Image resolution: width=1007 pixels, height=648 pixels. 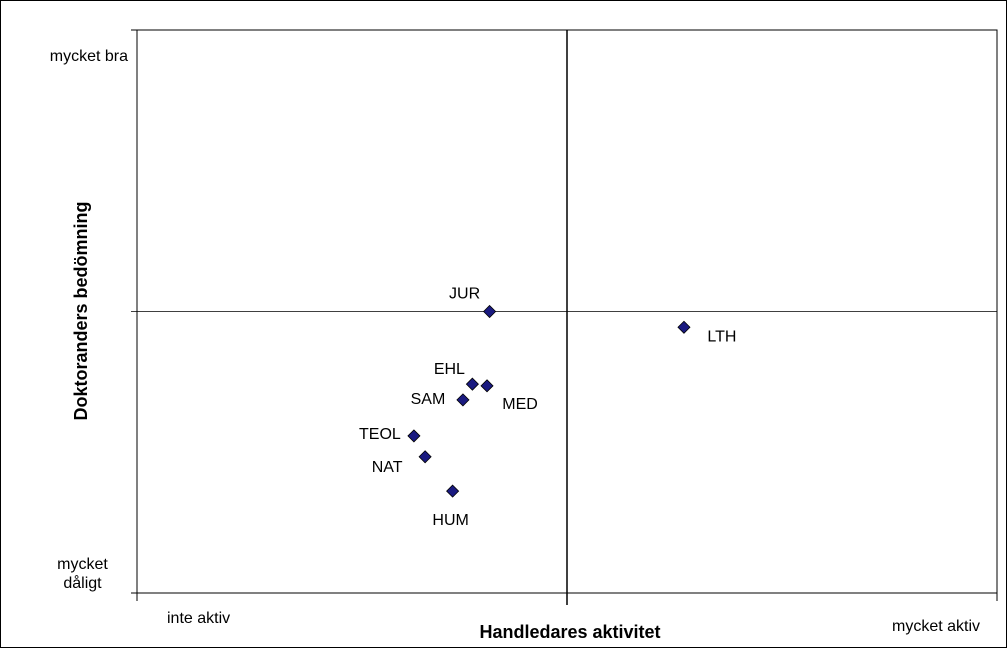 What do you see at coordinates (935, 626) in the screenshot?
I see `x-tick-label: mycket aktiv` at bounding box center [935, 626].